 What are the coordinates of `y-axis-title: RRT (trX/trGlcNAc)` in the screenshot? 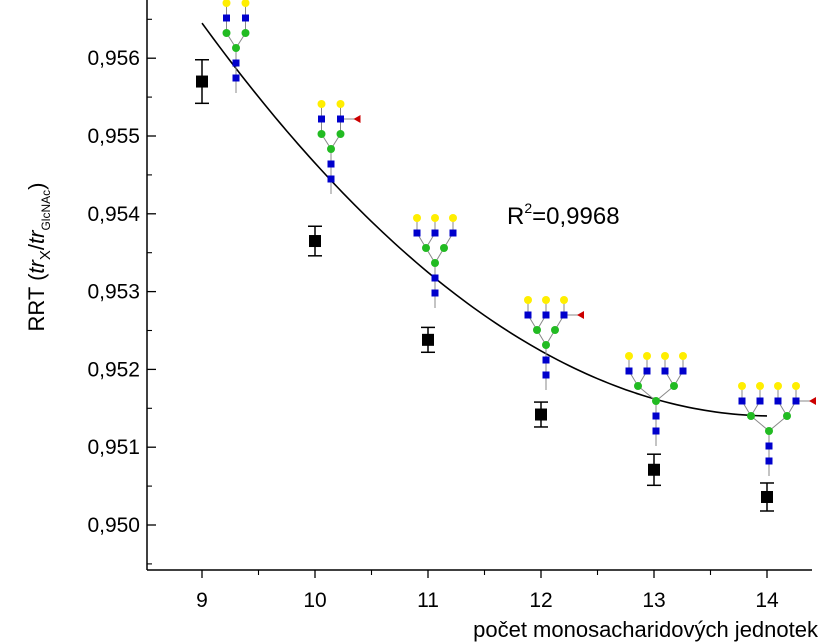 It's located at (39, 257).